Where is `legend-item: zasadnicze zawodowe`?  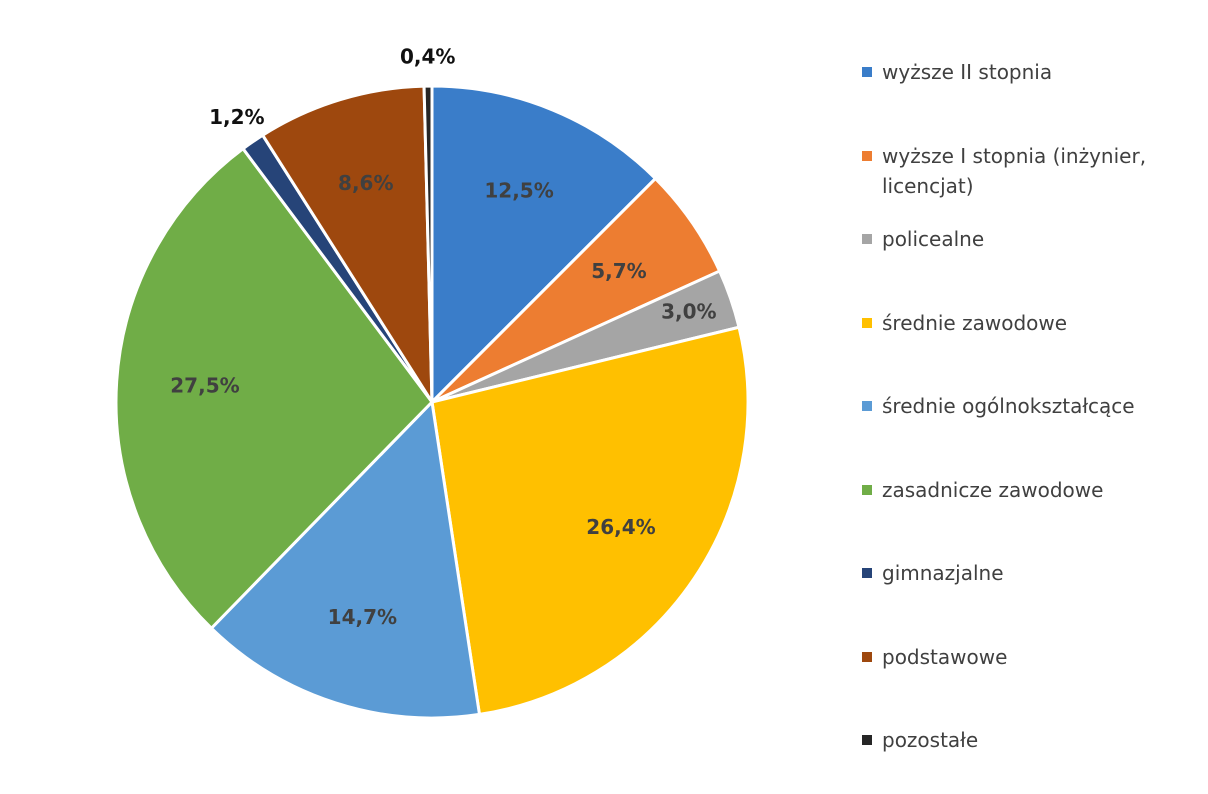 legend-item: zasadnicze zawodowe is located at coordinates (1027, 490).